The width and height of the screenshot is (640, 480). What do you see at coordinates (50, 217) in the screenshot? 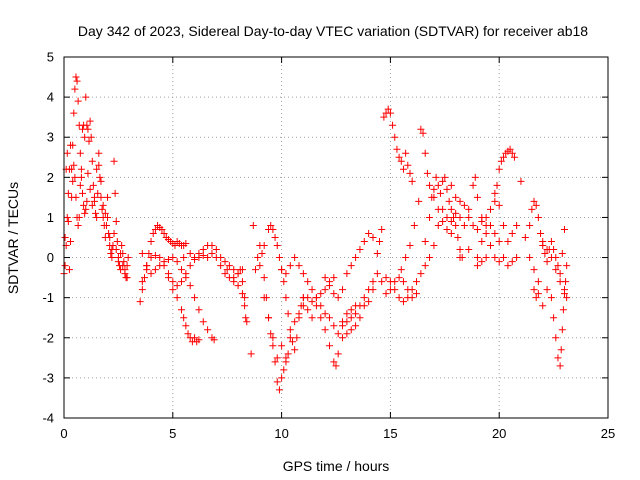
I see `y-tick-label: 1` at bounding box center [50, 217].